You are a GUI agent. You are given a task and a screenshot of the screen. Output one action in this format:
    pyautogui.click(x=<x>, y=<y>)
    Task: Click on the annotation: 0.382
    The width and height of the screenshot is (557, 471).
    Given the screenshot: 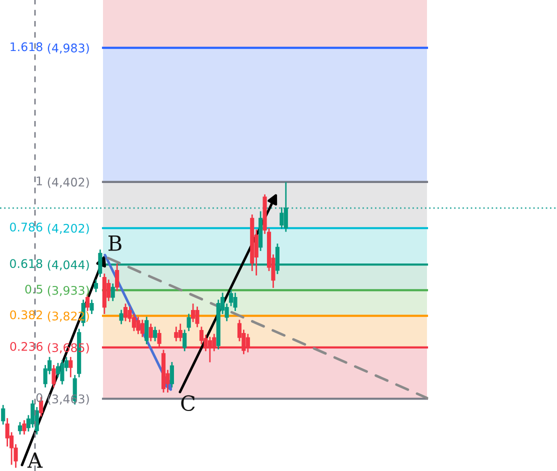 What is the action you would take?
    pyautogui.click(x=26, y=315)
    